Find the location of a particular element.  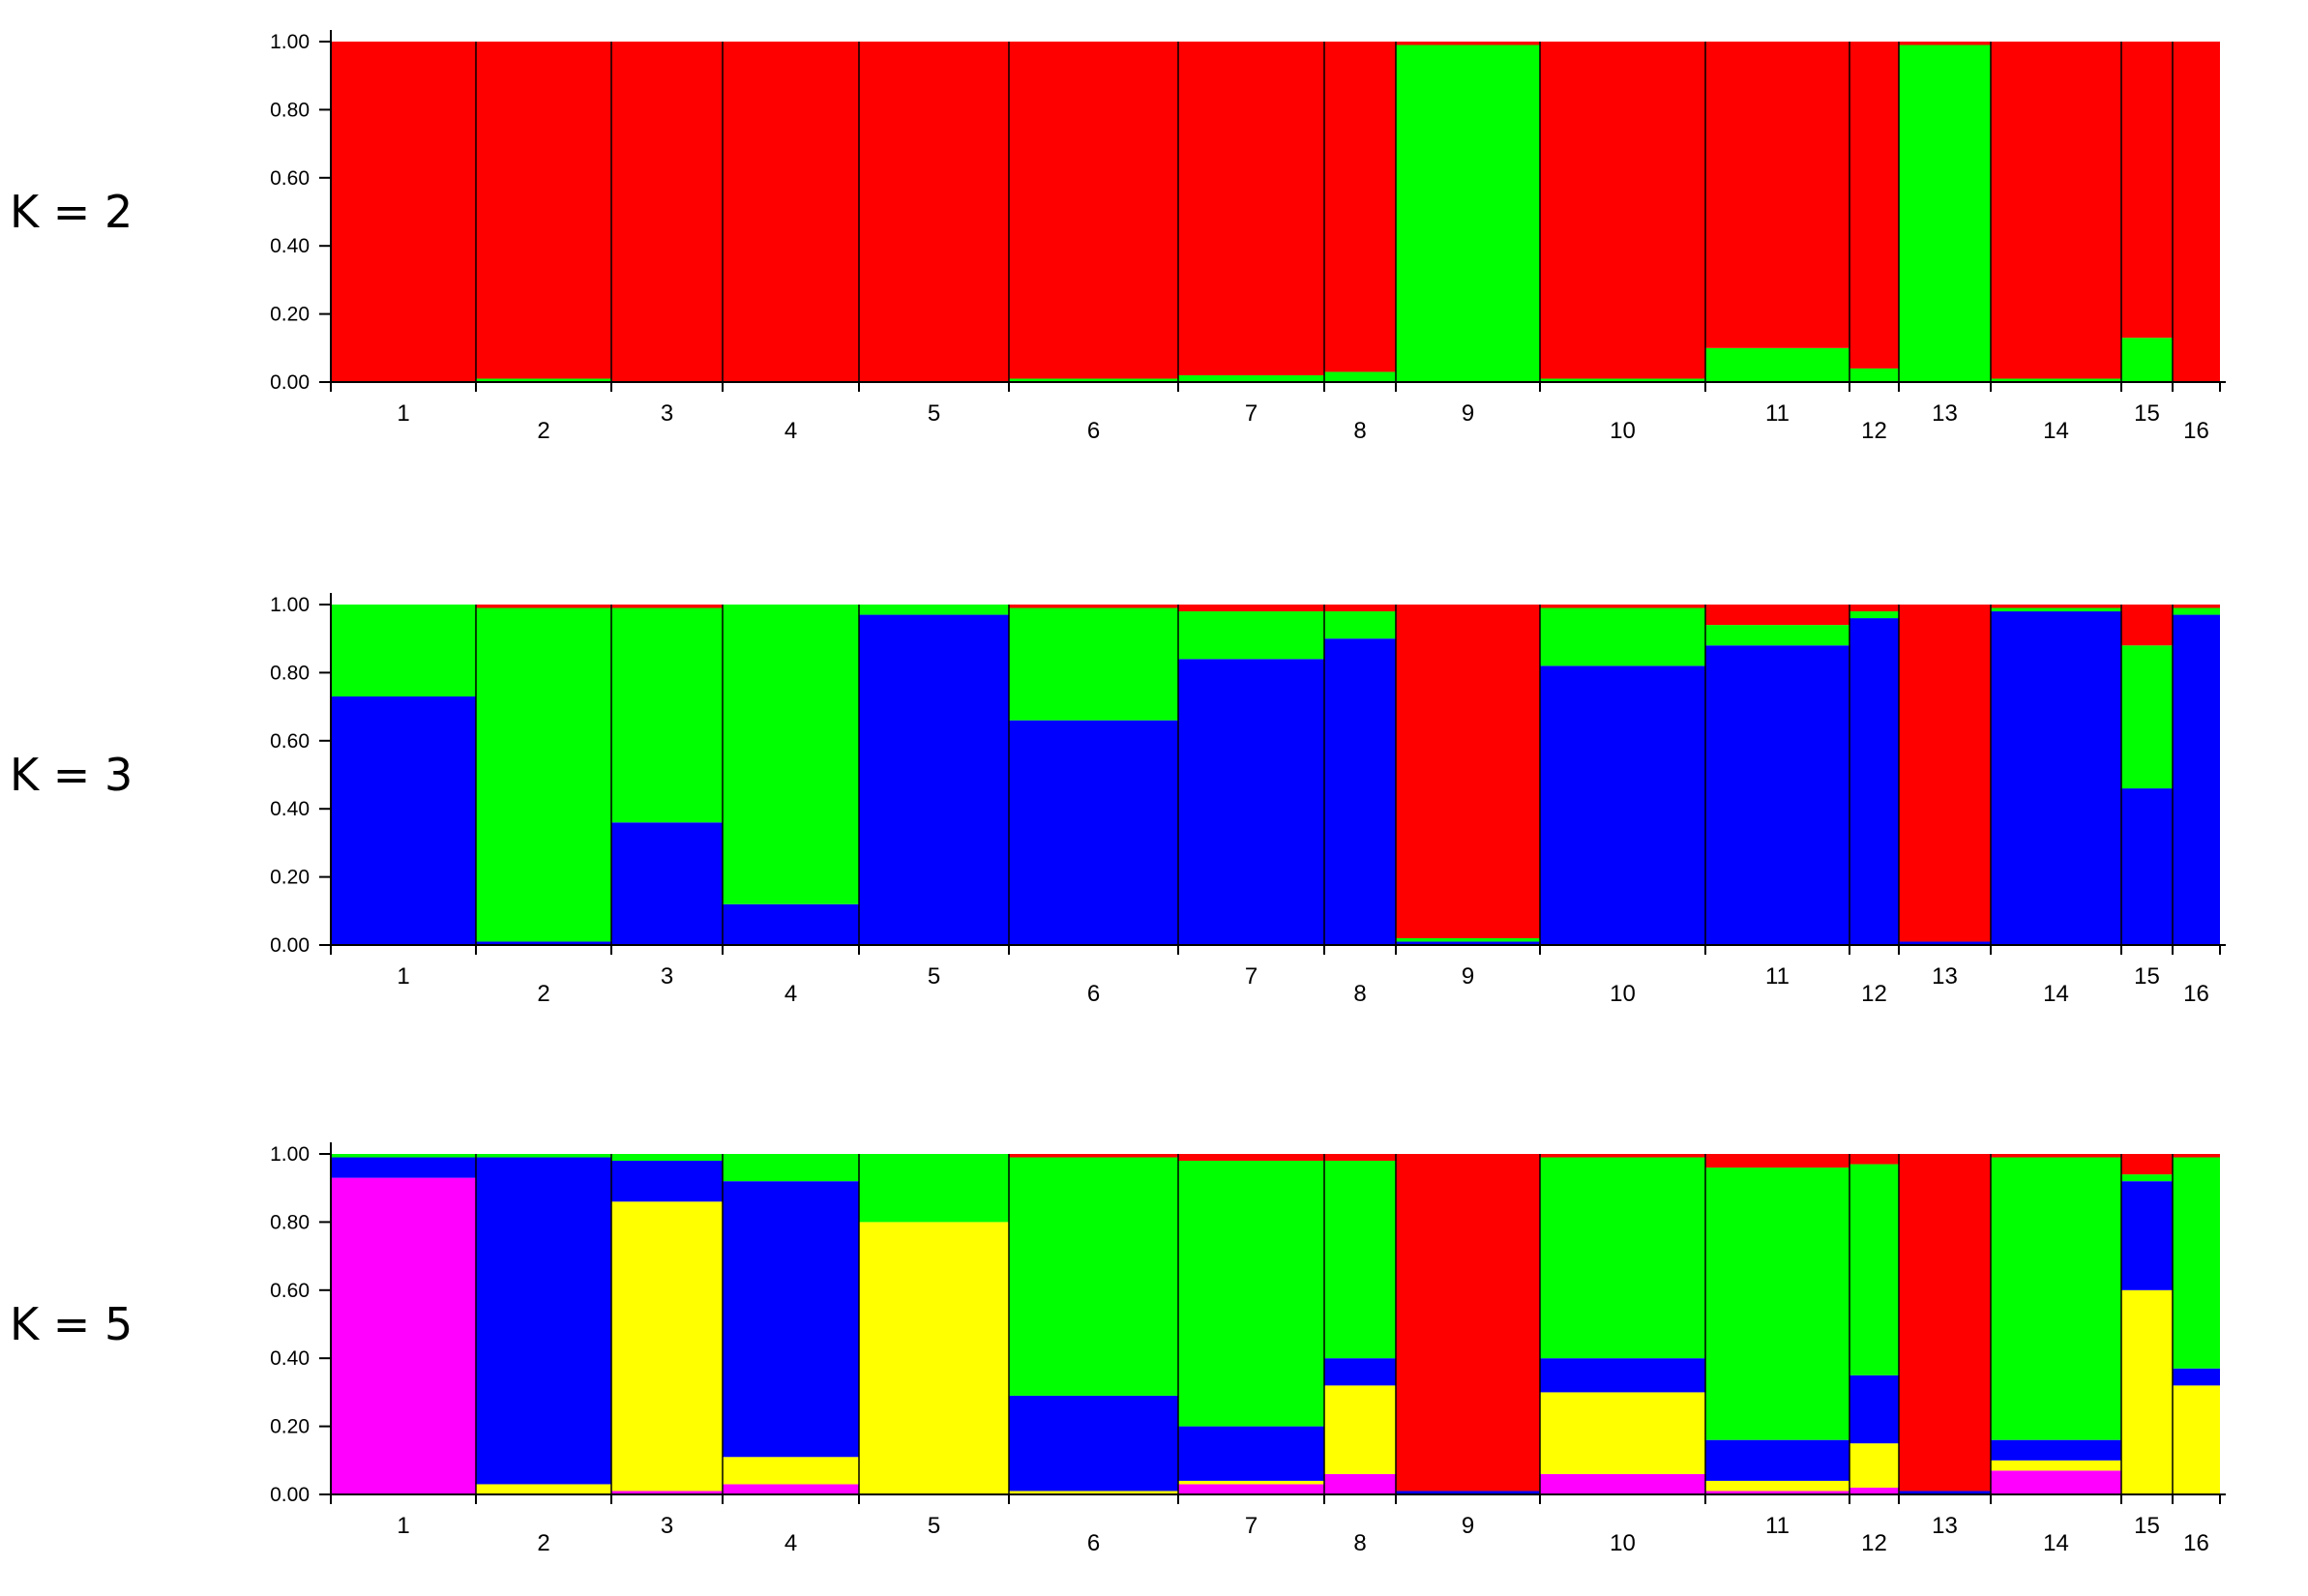

y-tick-label: 0.00 is located at coordinates (290, 1495).